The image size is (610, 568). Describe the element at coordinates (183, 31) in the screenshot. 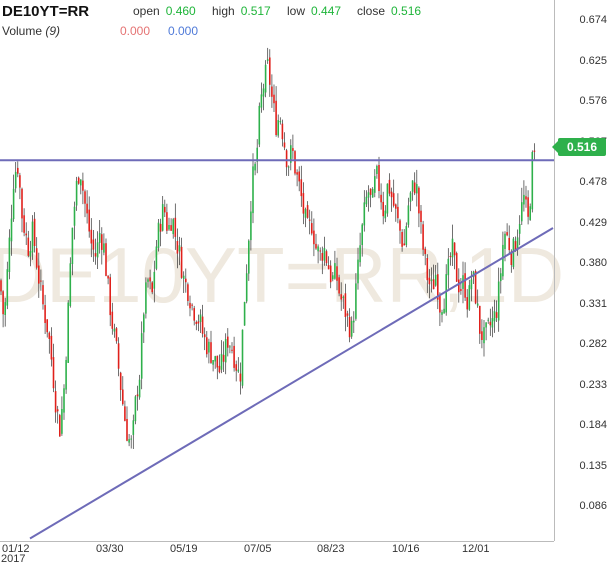

I see `volume-value-b: 0.000` at that location.